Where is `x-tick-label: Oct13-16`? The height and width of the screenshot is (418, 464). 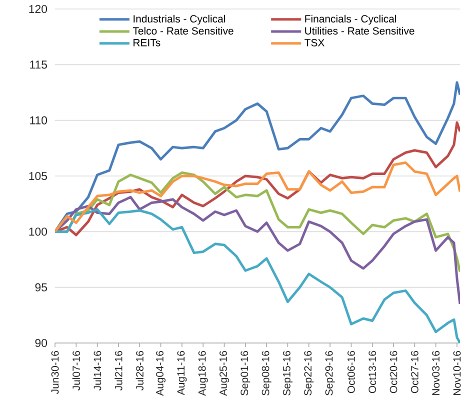
x-tick-label: Oct13-16 is located at coordinates (372, 372).